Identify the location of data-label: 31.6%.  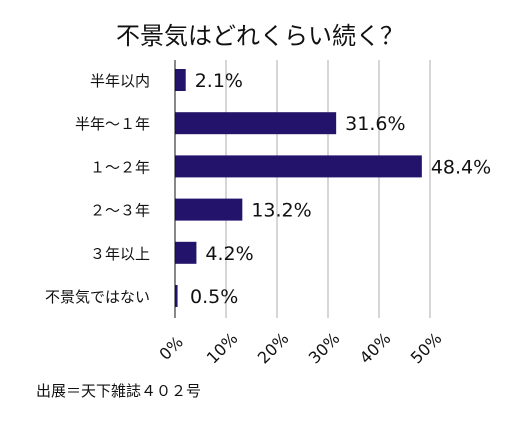
(375, 124).